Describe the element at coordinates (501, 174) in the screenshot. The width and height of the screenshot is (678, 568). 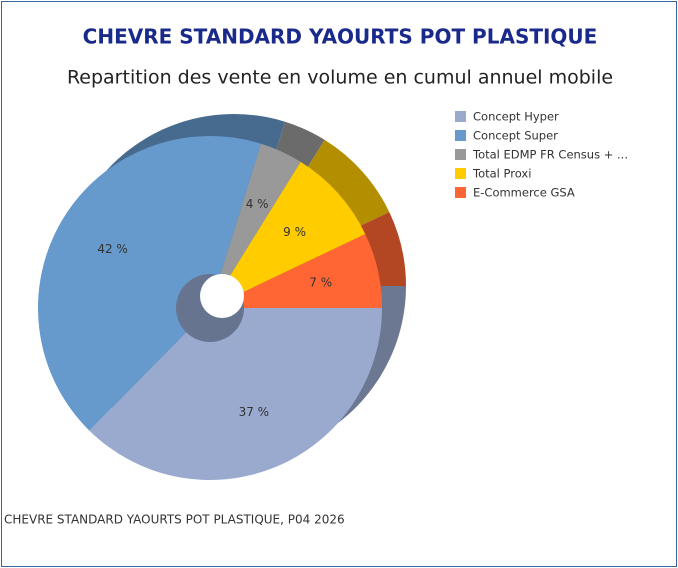
I see `legend-label: Total Proxi` at that location.